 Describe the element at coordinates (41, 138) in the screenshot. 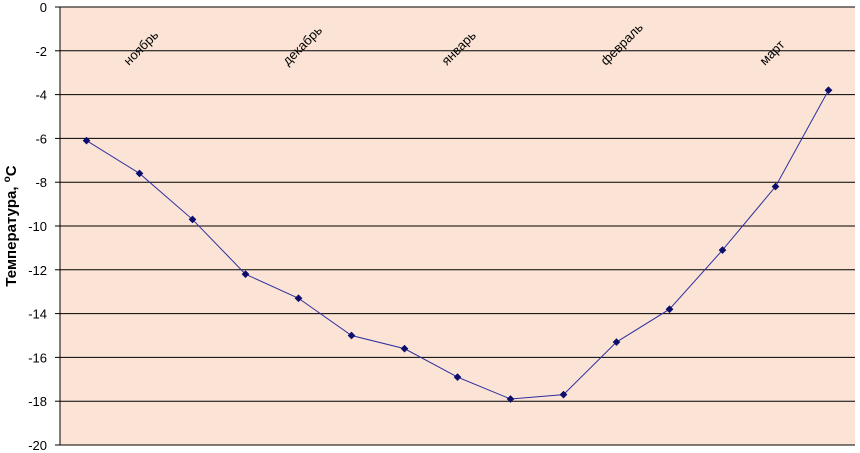

I see `y-tick-label: -6` at that location.